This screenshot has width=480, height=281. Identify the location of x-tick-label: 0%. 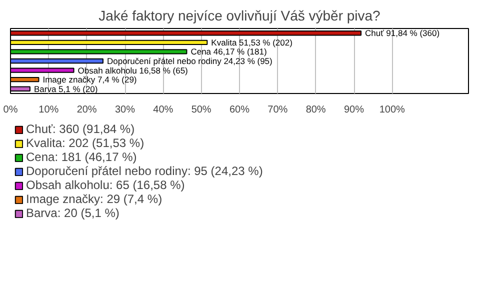
(10, 110).